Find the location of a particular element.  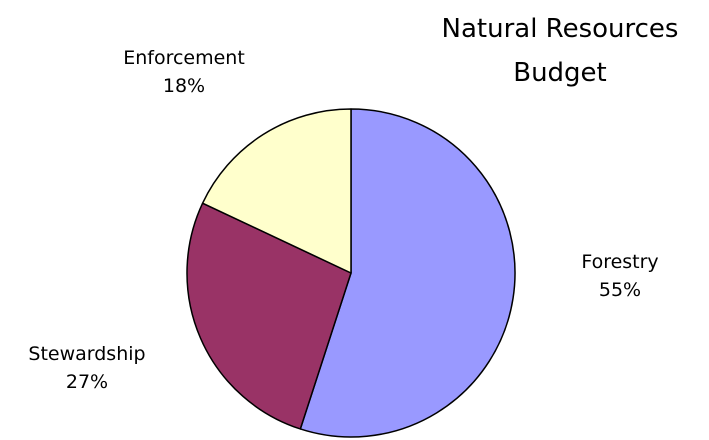

label-enforcement-name: Enforcement is located at coordinates (184, 58).